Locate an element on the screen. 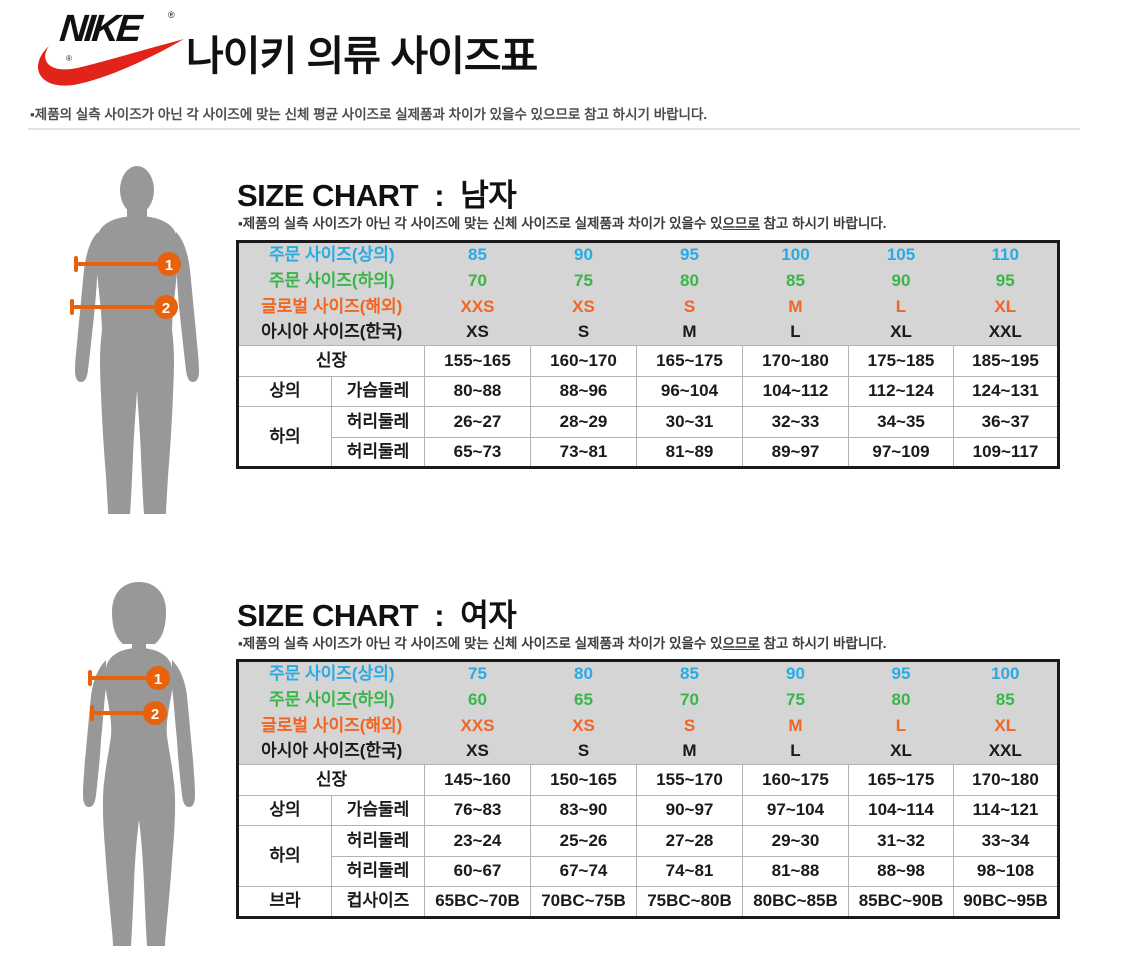 Image resolution: width=1126 pixels, height=960 pixels. measurement-cell: 70BC~75B is located at coordinates (583, 902).